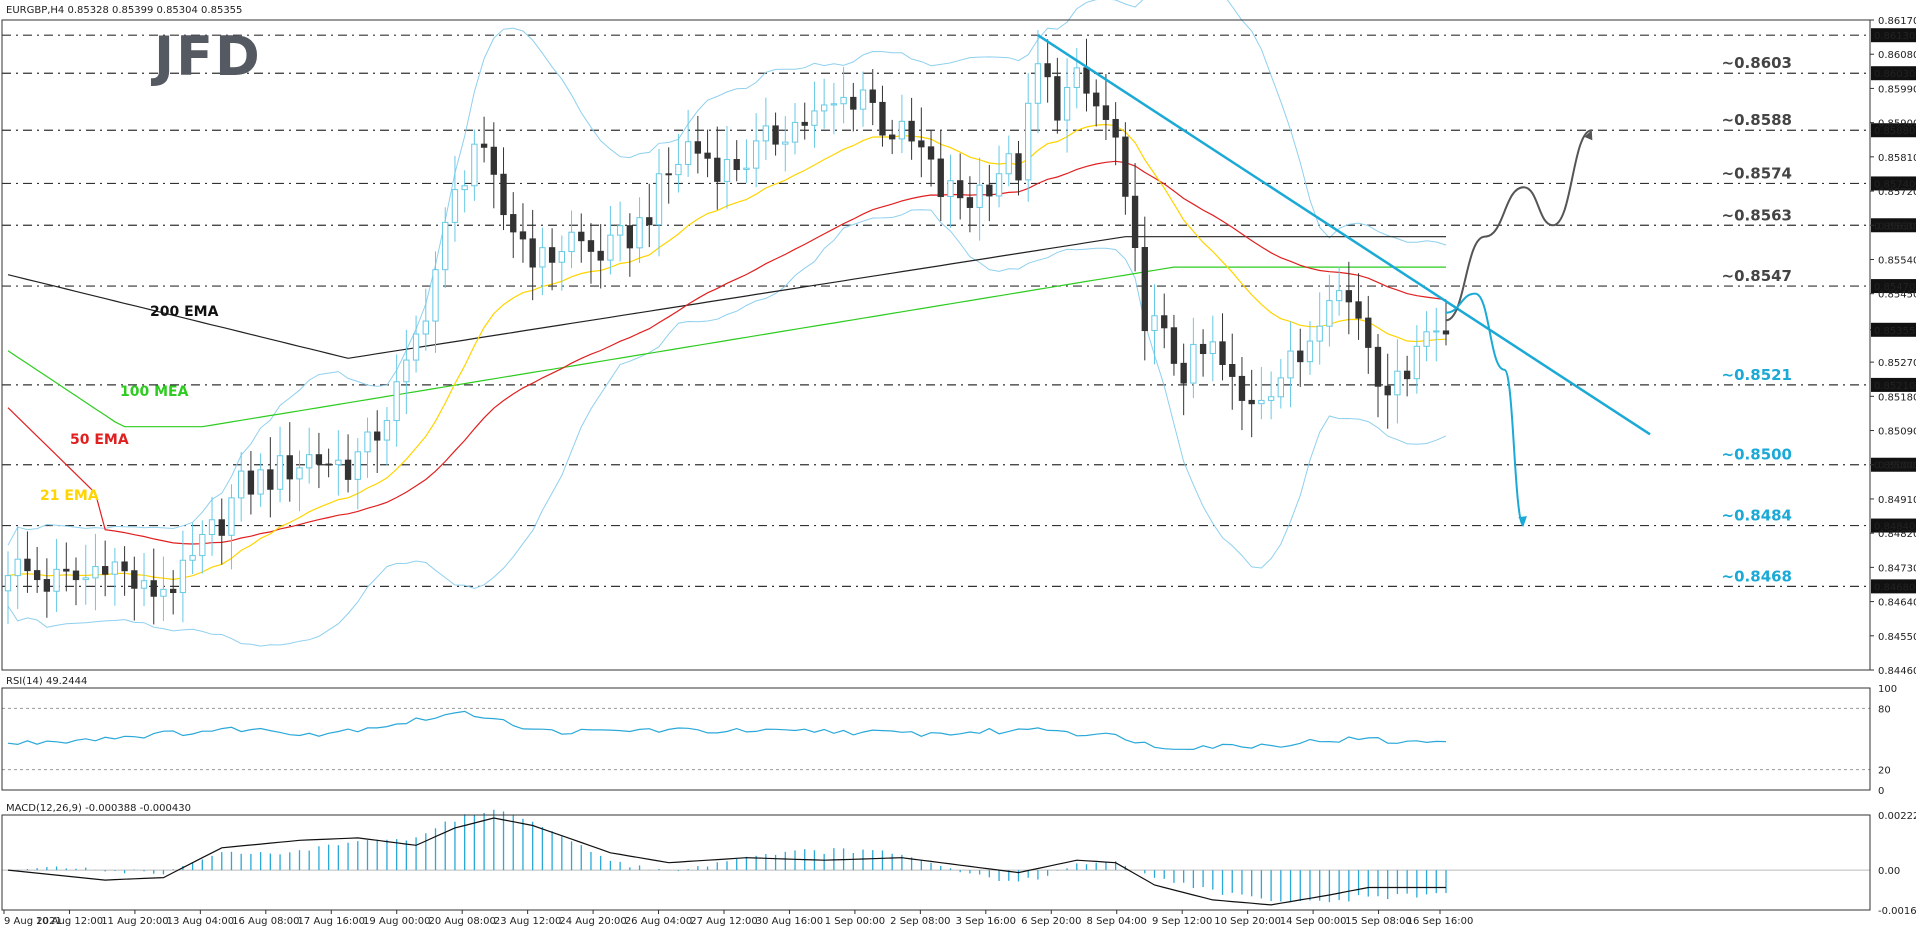 This screenshot has height=936, width=1916. What do you see at coordinates (1757, 276) in the screenshot?
I see `level-annotation: ~0.8547` at bounding box center [1757, 276].